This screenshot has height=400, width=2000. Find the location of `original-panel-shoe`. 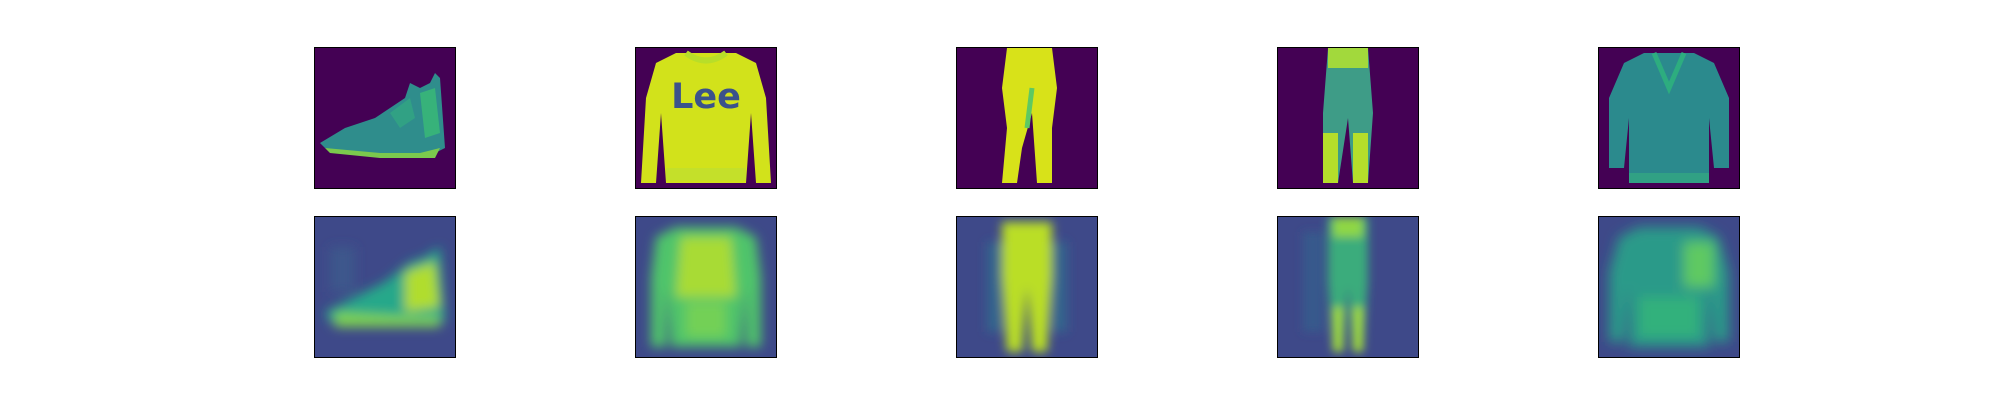

original-panel-shoe is located at coordinates (385, 118).